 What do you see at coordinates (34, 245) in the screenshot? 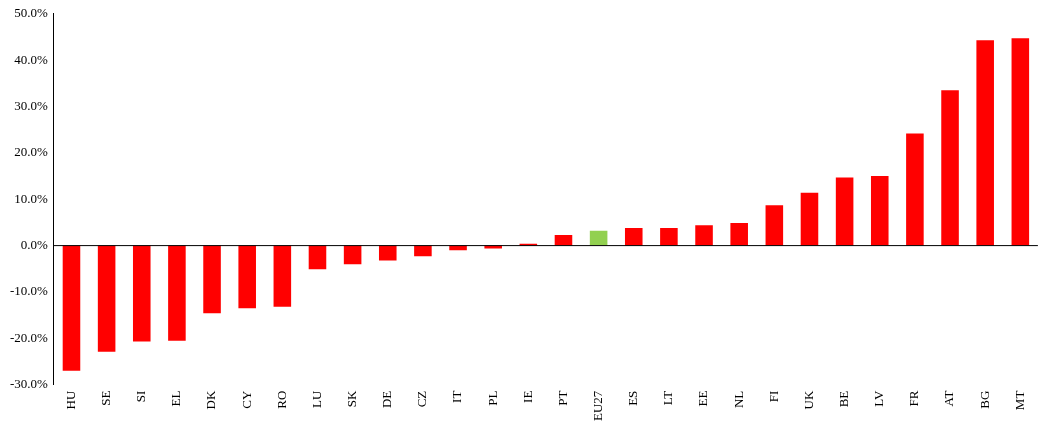
I see `y-tick-label: 0.0%` at bounding box center [34, 245].